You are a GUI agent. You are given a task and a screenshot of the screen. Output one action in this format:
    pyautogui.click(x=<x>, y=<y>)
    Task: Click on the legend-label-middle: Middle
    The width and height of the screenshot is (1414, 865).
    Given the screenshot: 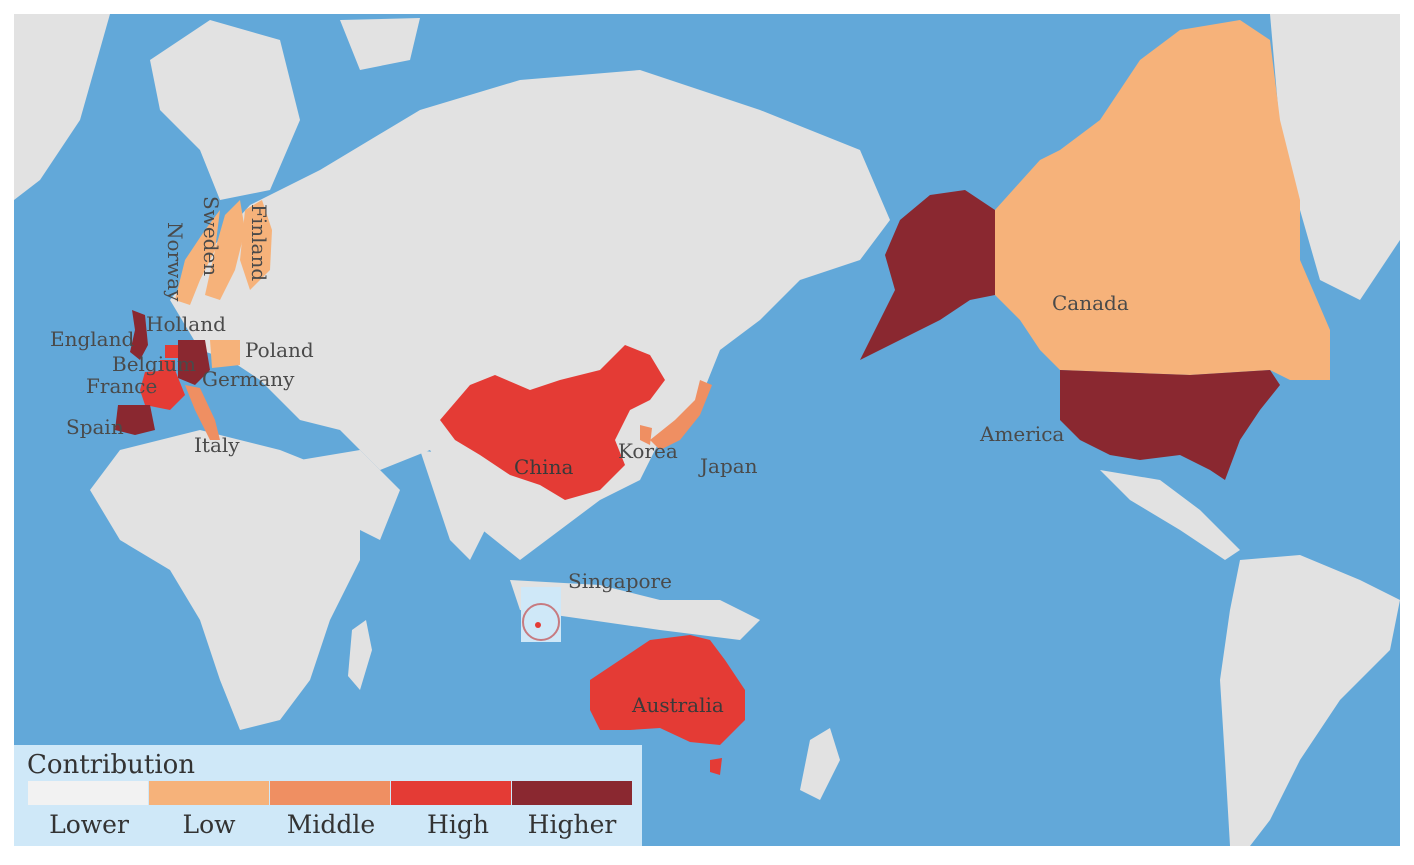 What is the action you would take?
    pyautogui.click(x=331, y=824)
    